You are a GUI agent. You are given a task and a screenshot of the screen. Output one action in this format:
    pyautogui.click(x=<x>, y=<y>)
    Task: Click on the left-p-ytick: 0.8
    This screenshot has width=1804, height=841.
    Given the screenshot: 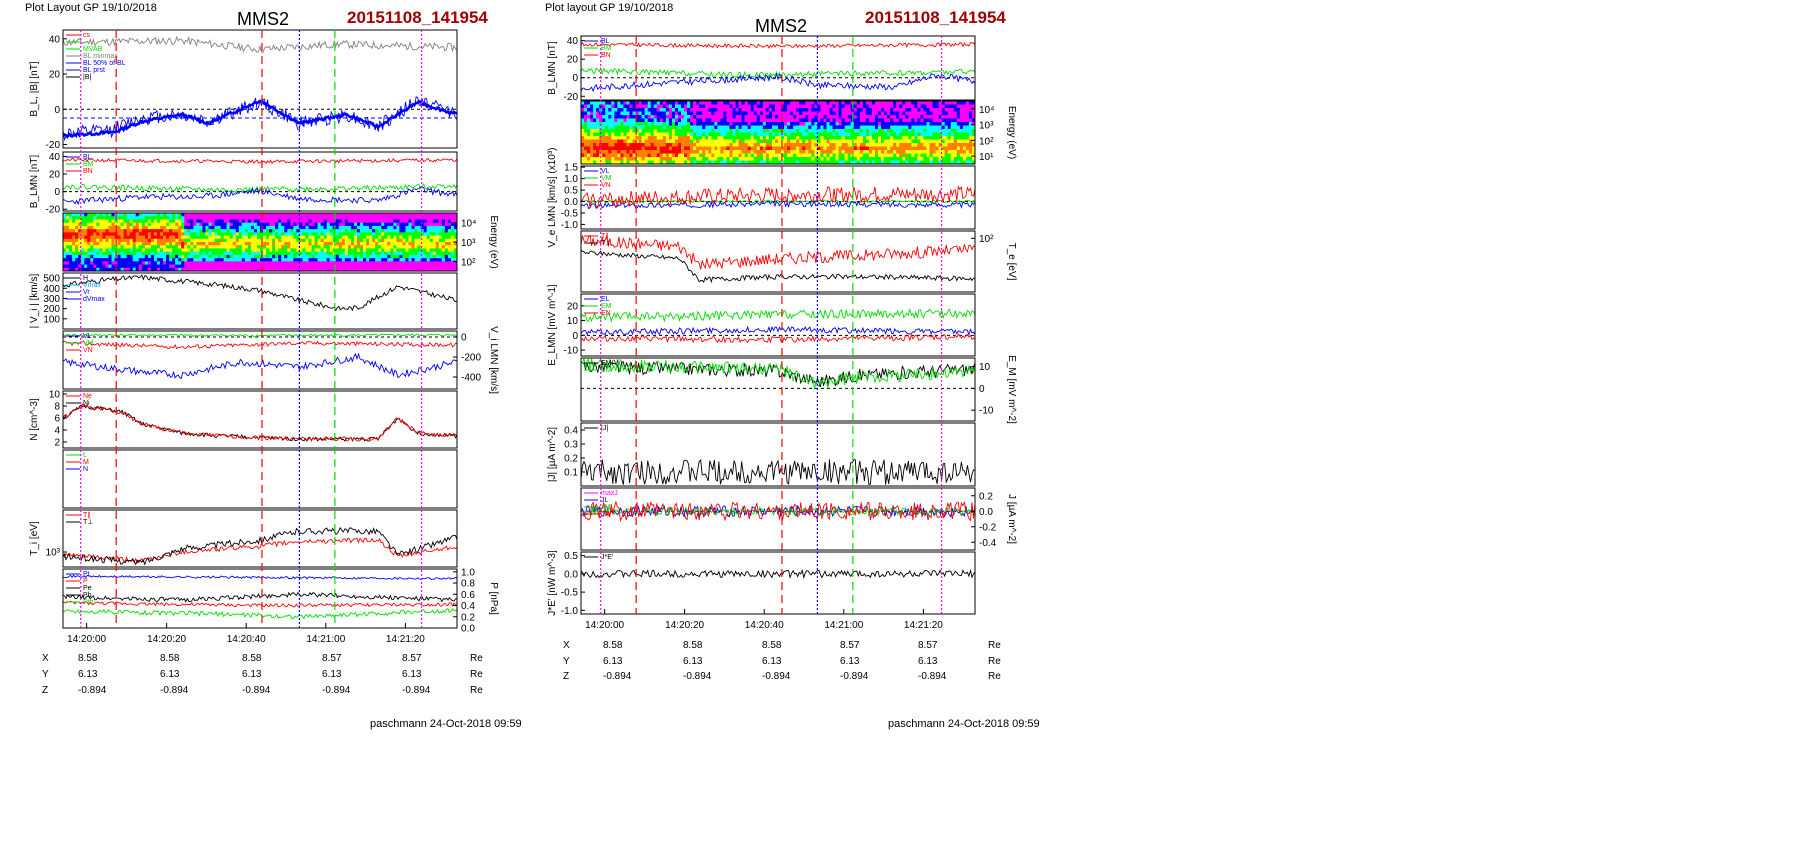 What is the action you would take?
    pyautogui.click(x=468, y=584)
    